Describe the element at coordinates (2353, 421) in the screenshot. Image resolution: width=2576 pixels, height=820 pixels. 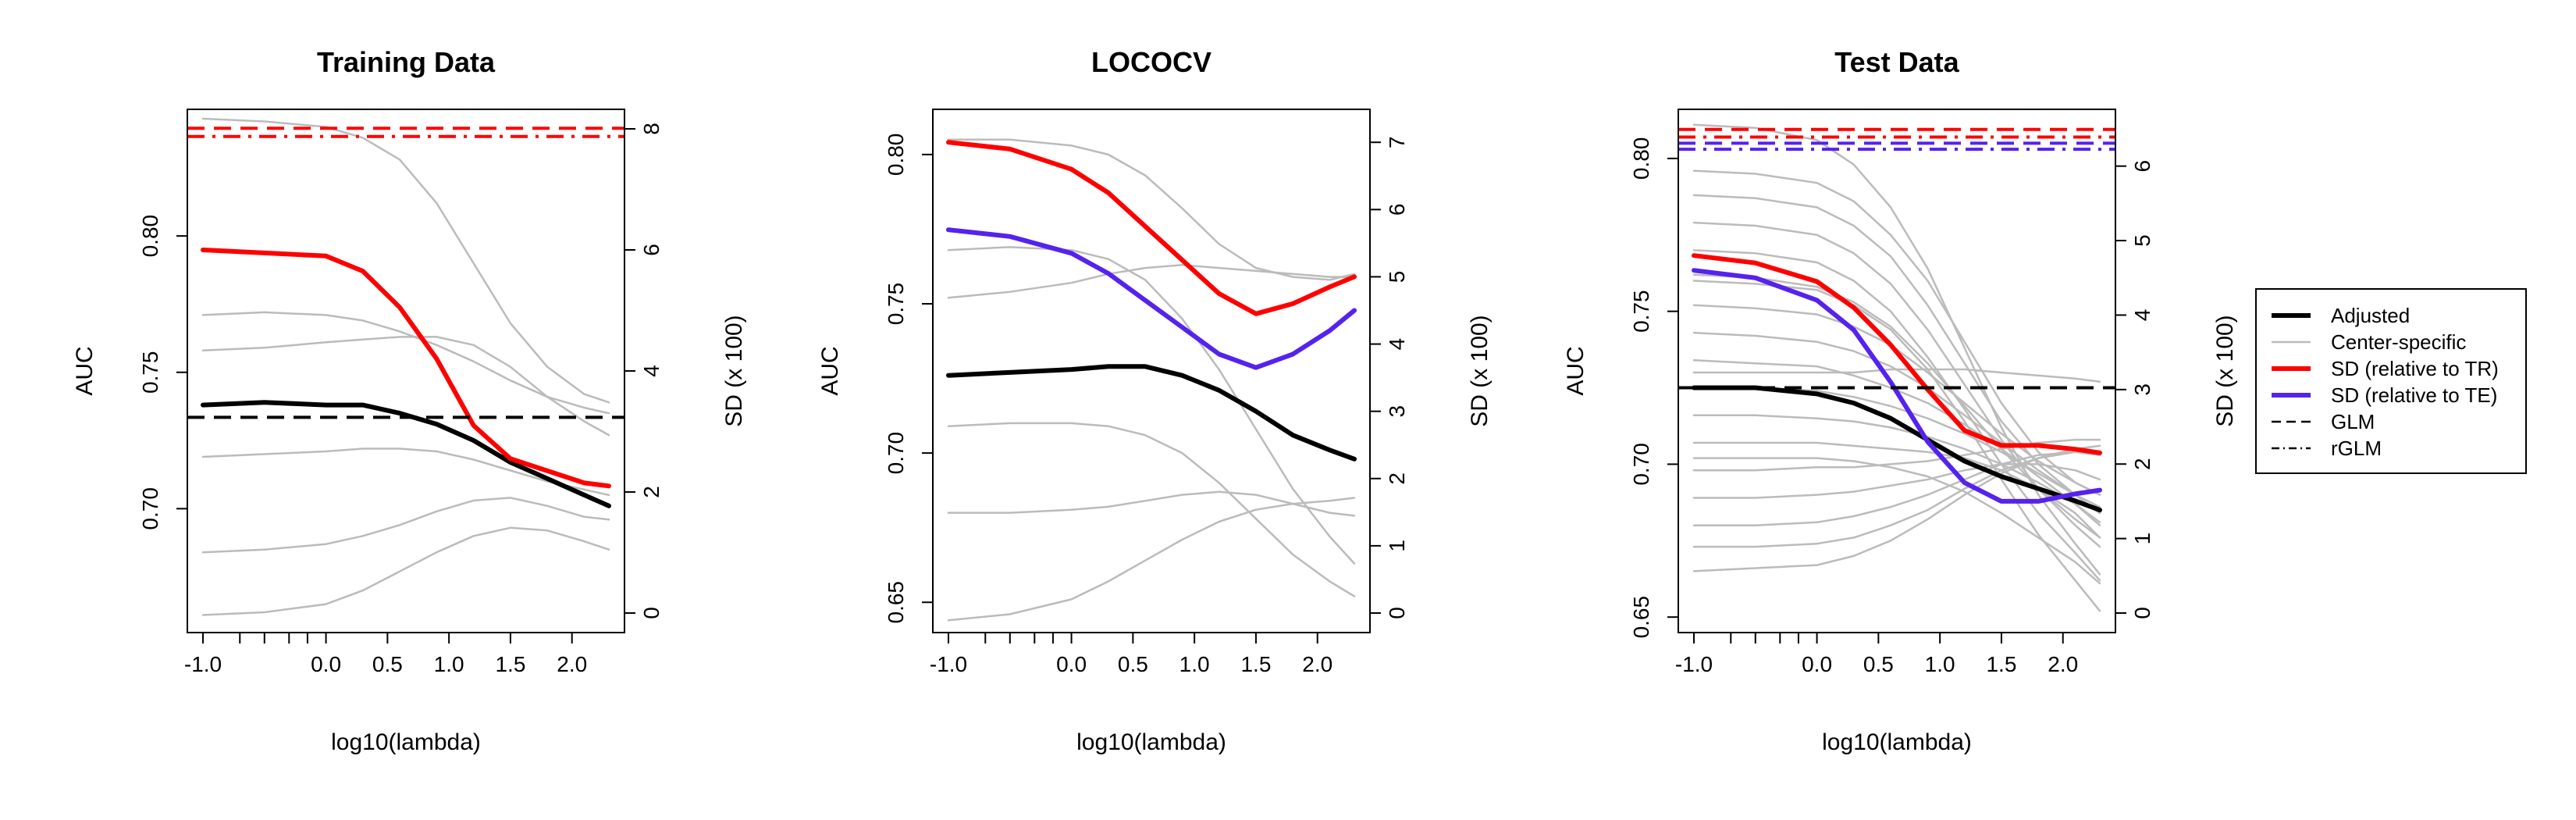
I see `legend-label: GLM` at that location.